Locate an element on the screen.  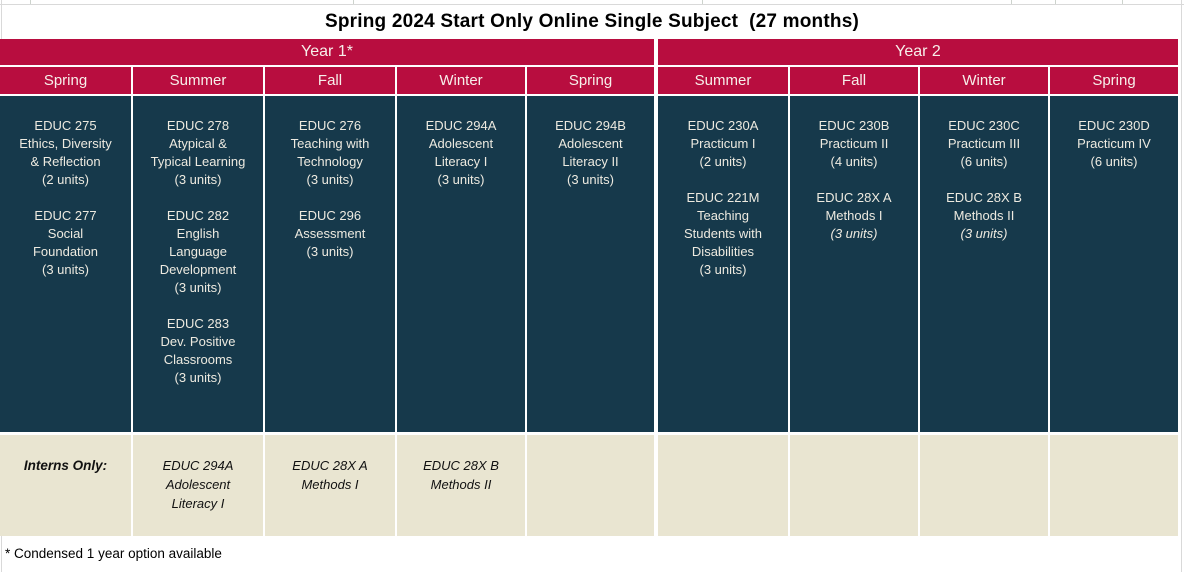
right-grid-line is located at coordinates (1181, 286).